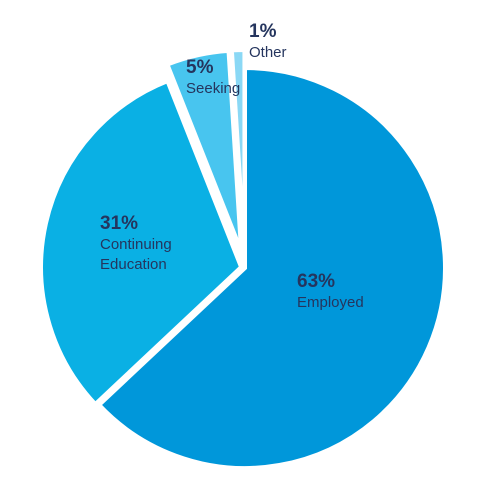 The height and width of the screenshot is (490, 490). Describe the element at coordinates (330, 302) in the screenshot. I see `slice-category-label: Employed` at that location.